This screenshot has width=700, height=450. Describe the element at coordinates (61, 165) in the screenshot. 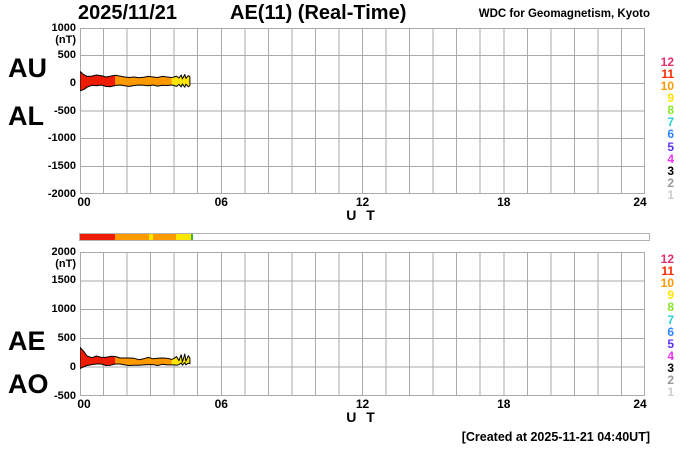

I see `y-tick-label: -1500` at that location.